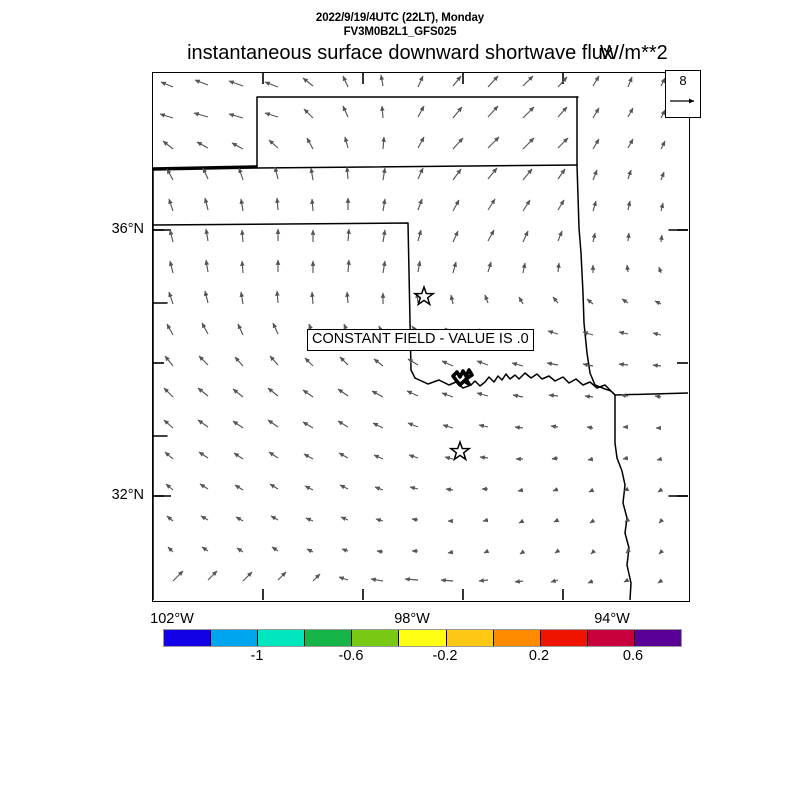 This screenshot has height=800, width=800. Describe the element at coordinates (400, 18) in the screenshot. I see `header-datetime: 2022/9/19/4UTC (22LT), Monday` at that location.